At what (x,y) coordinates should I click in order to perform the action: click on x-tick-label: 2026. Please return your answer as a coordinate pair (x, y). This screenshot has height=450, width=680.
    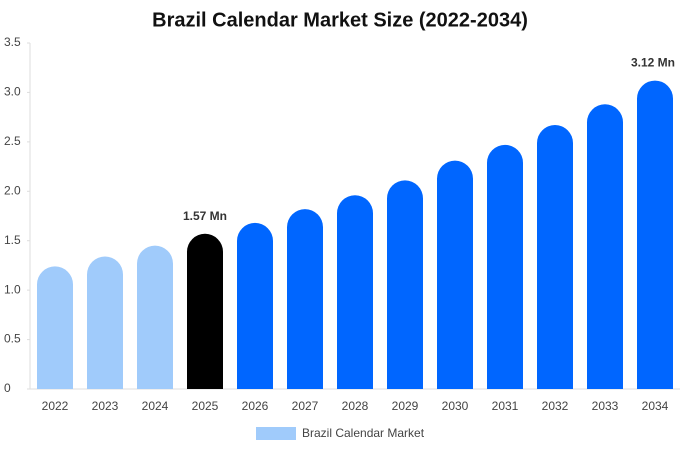
    Looking at the image, I should click on (255, 406).